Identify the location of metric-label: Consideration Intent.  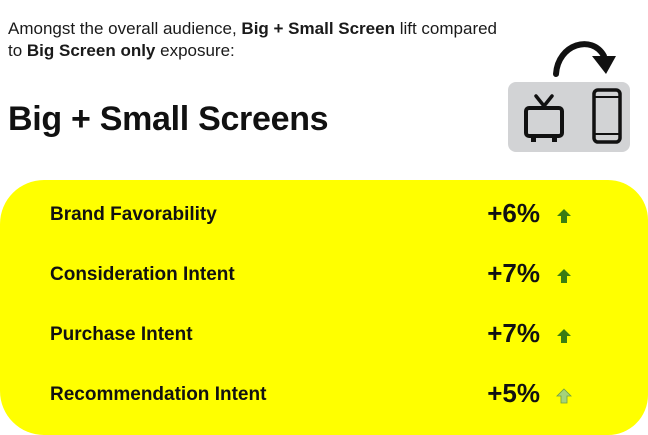
(142, 274).